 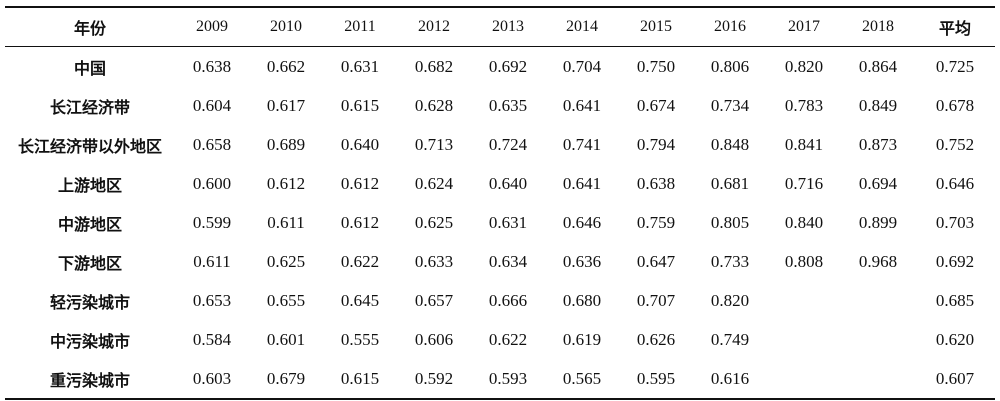 What do you see at coordinates (89, 263) in the screenshot?
I see `region-name-cell: 下游地区` at bounding box center [89, 263].